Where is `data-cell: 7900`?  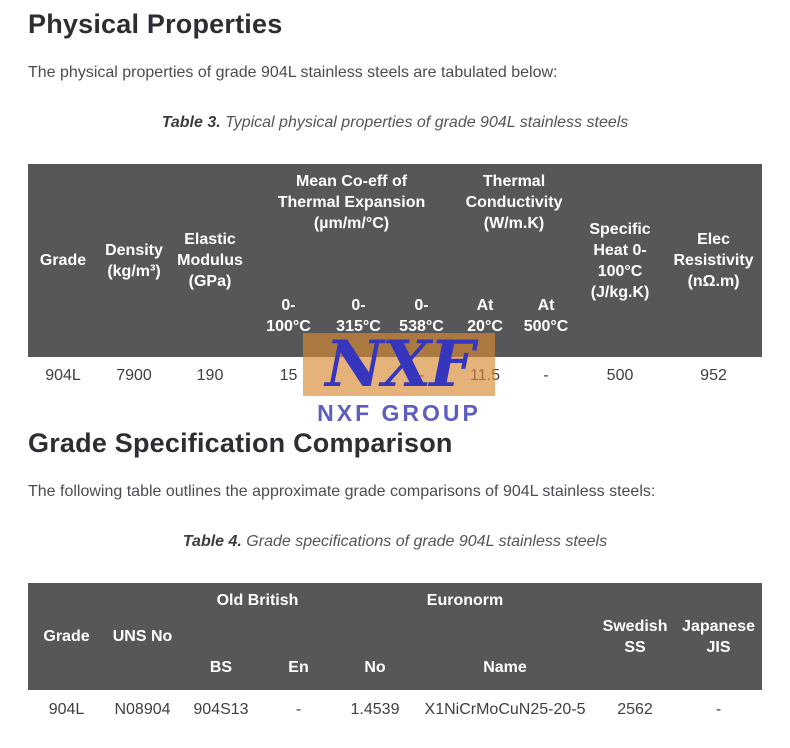 data-cell: 7900 is located at coordinates (134, 375).